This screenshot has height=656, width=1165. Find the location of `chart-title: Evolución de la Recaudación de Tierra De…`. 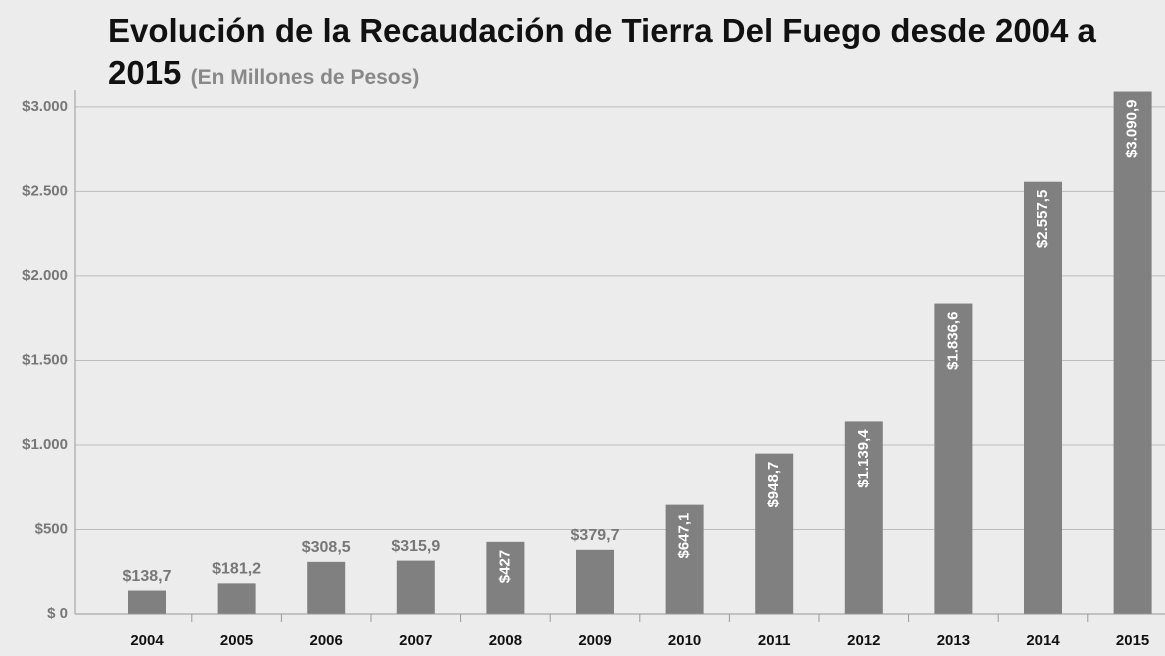

chart-title: Evolución de la Recaudación de Tierra De… is located at coordinates (602, 51).